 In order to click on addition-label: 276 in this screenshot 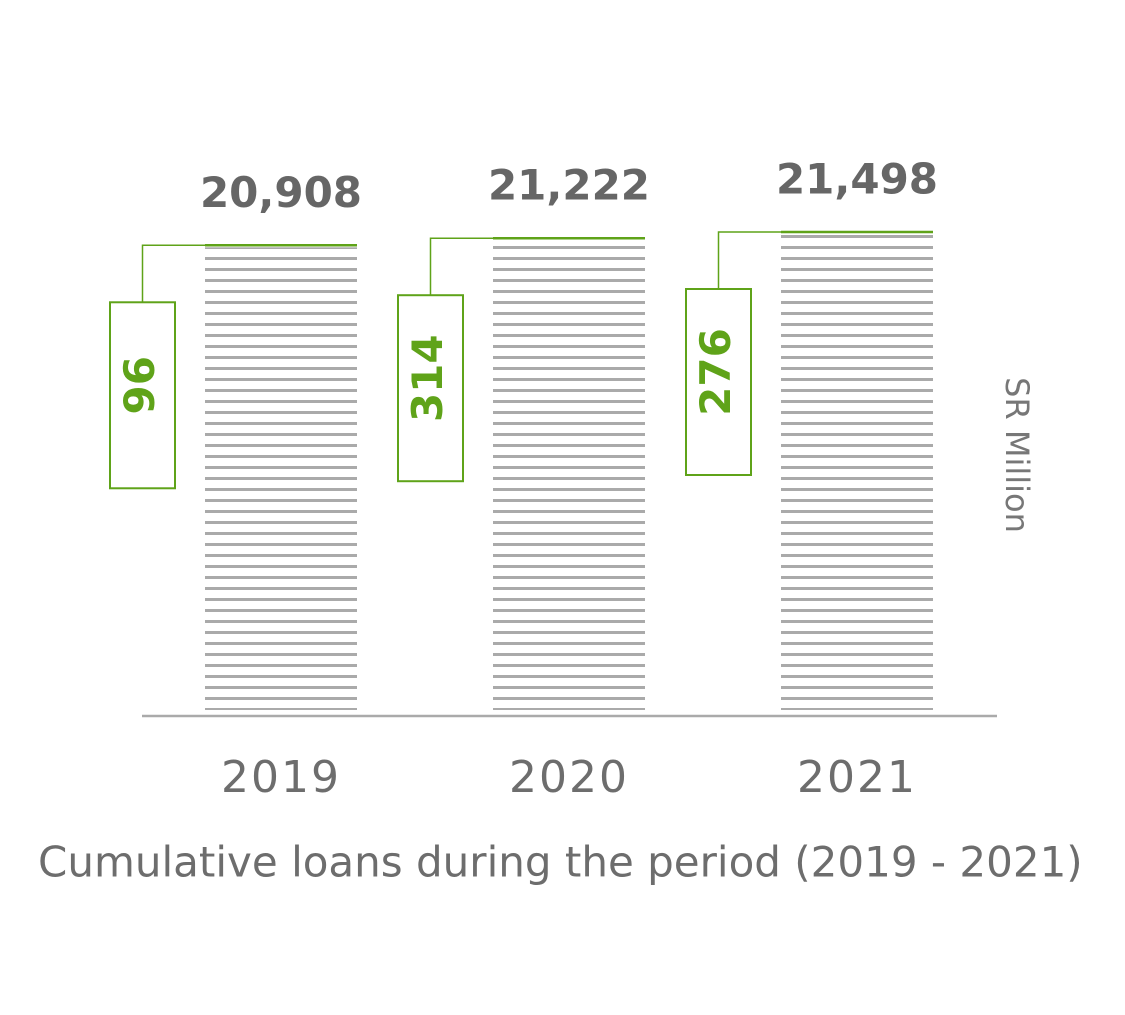, I will do `click(715, 372)`.